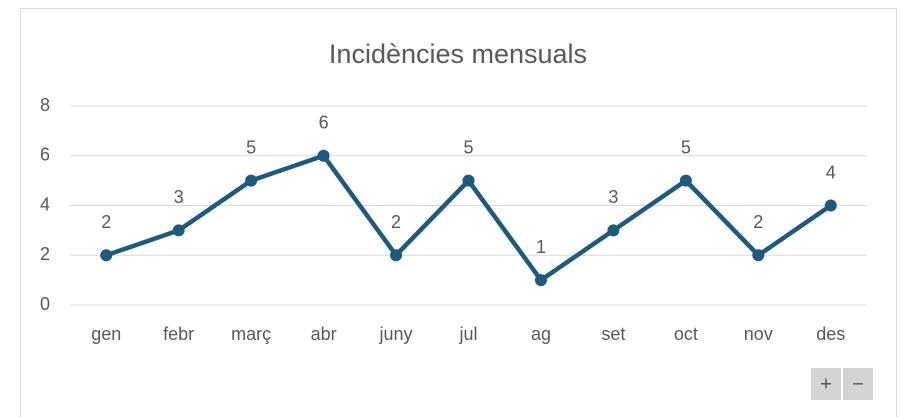 The height and width of the screenshot is (417, 905). I want to click on zoom-out-button, so click(858, 384).